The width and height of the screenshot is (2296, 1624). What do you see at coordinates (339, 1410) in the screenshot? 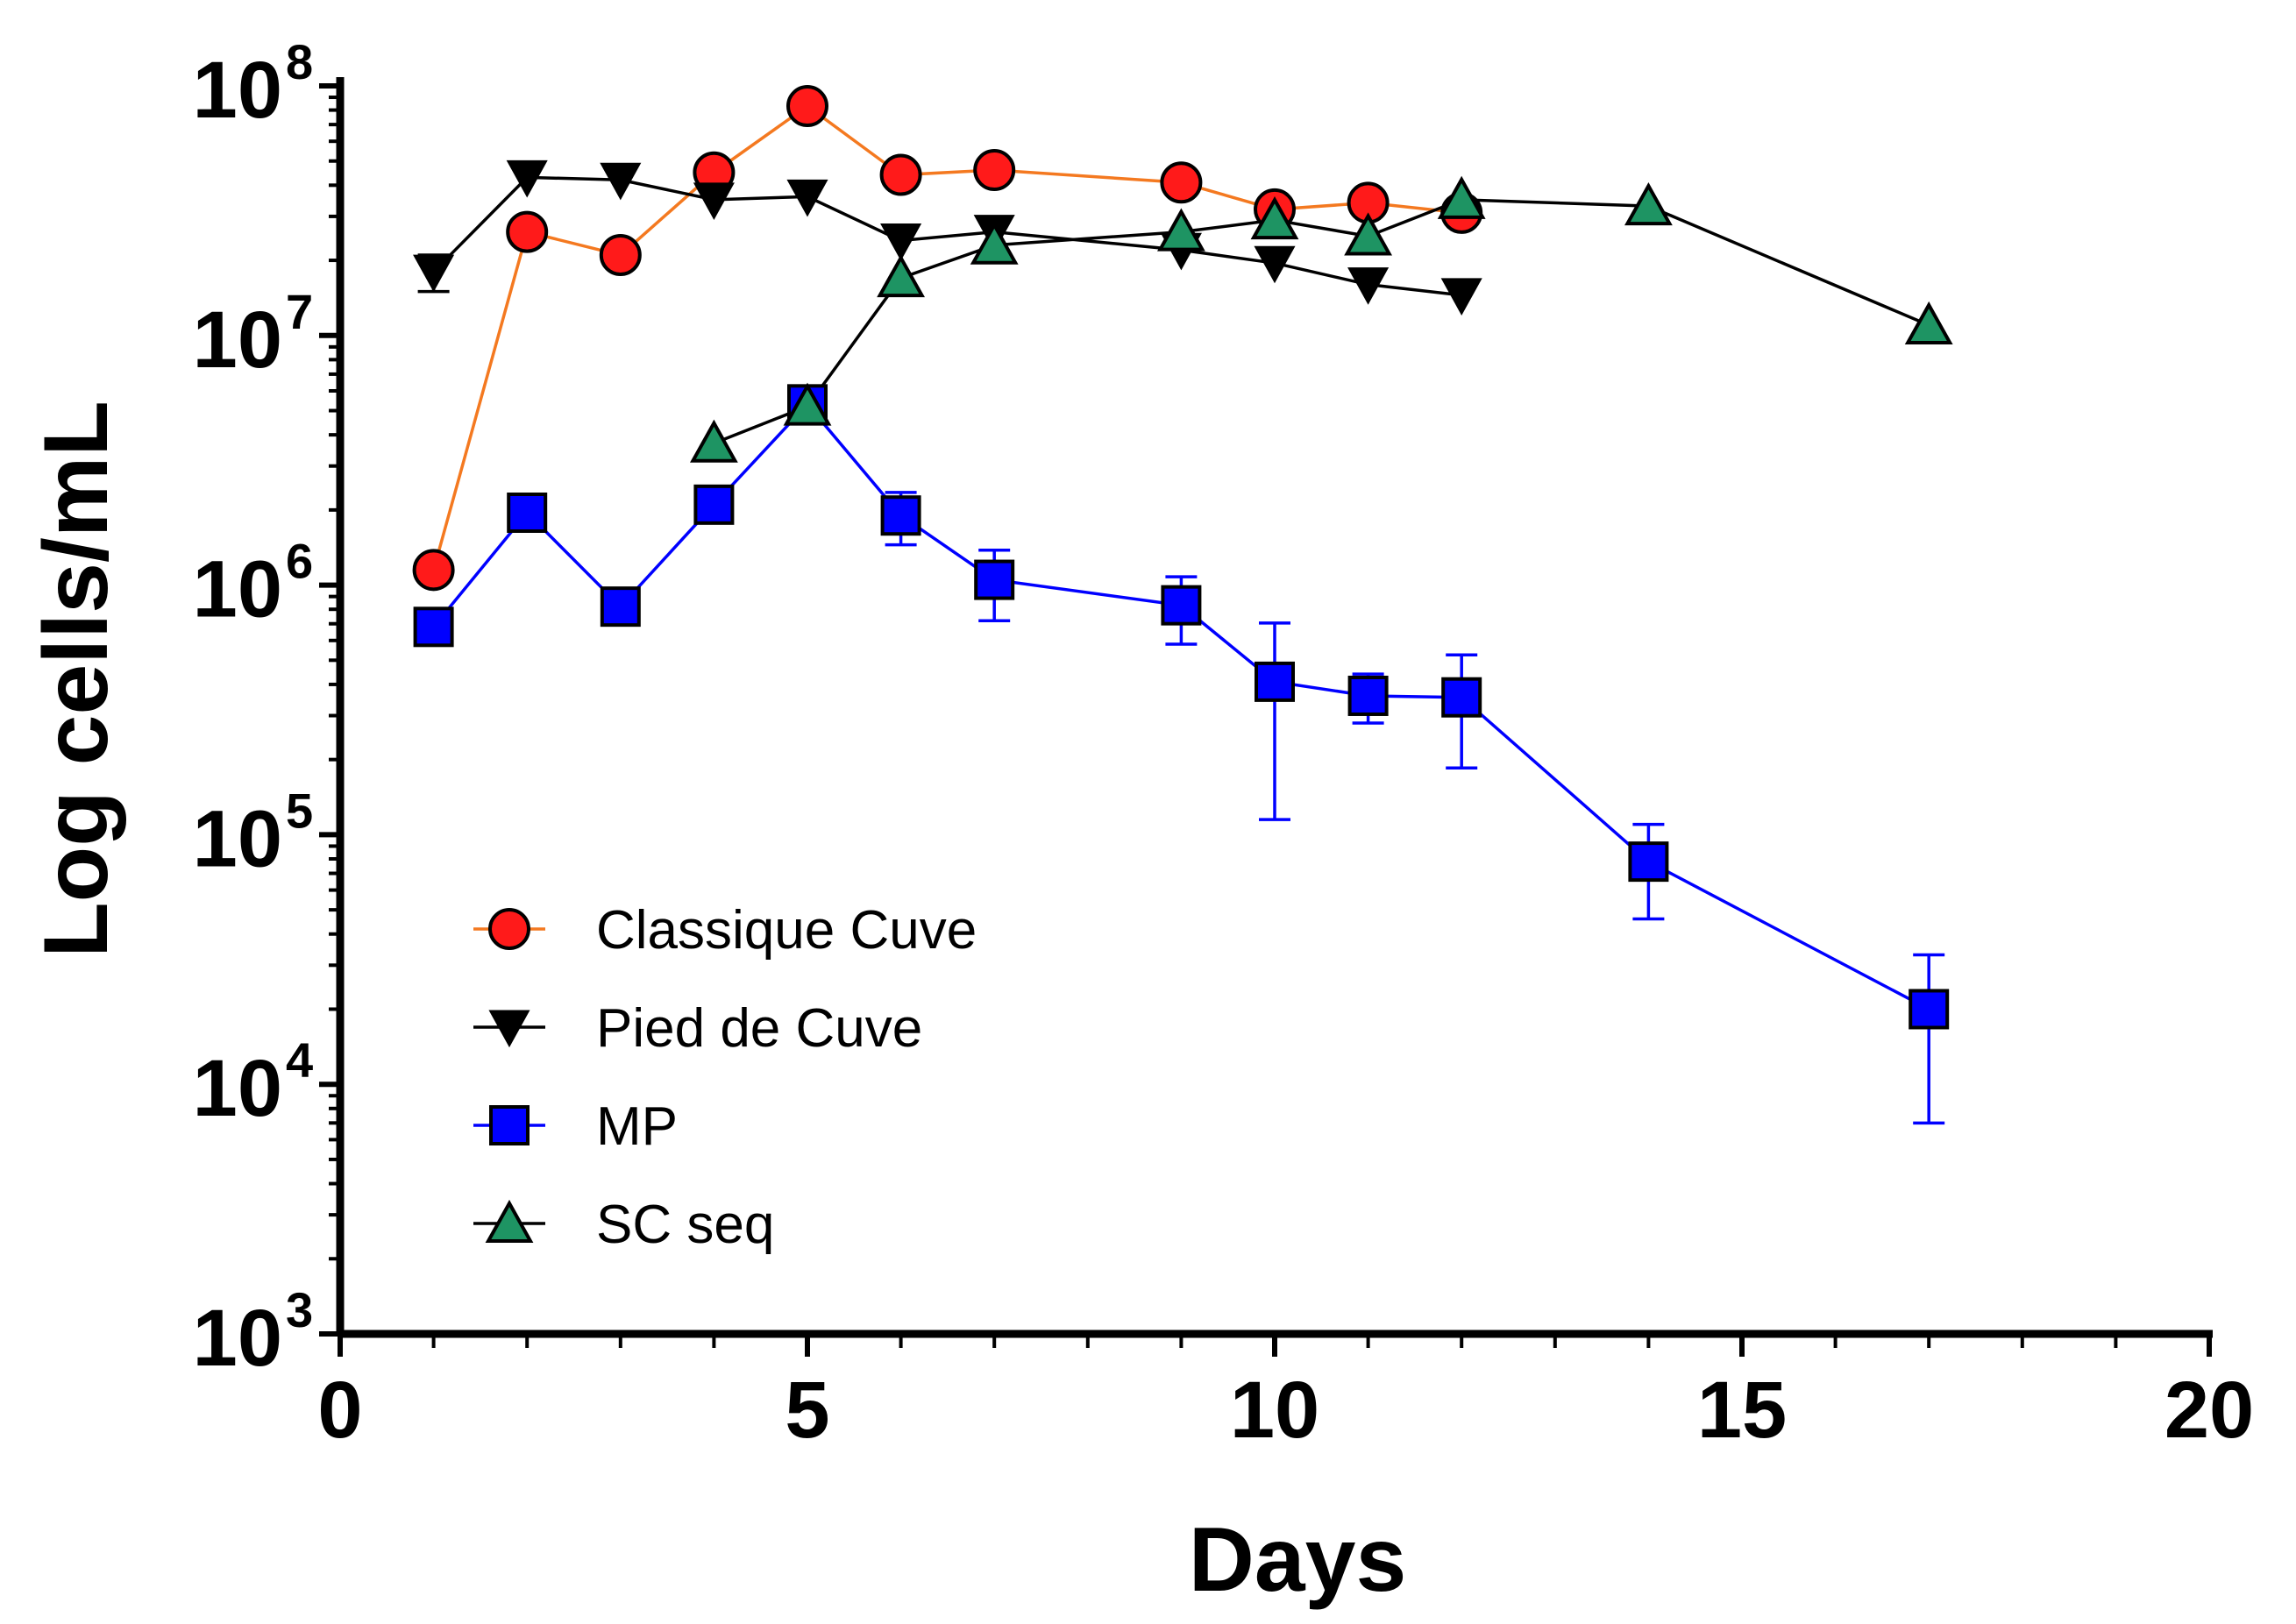
I see `x-tick-label: 0` at bounding box center [339, 1410].